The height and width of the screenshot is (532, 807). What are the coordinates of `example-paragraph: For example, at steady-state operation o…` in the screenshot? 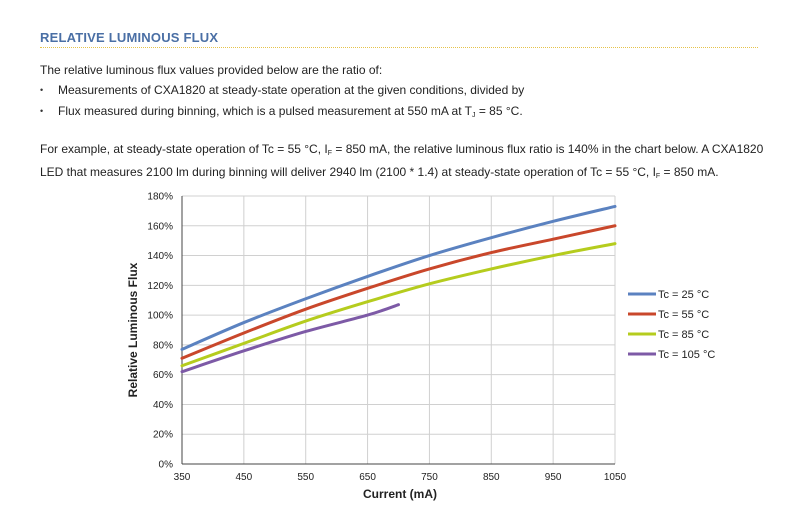 It's located at (405, 163).